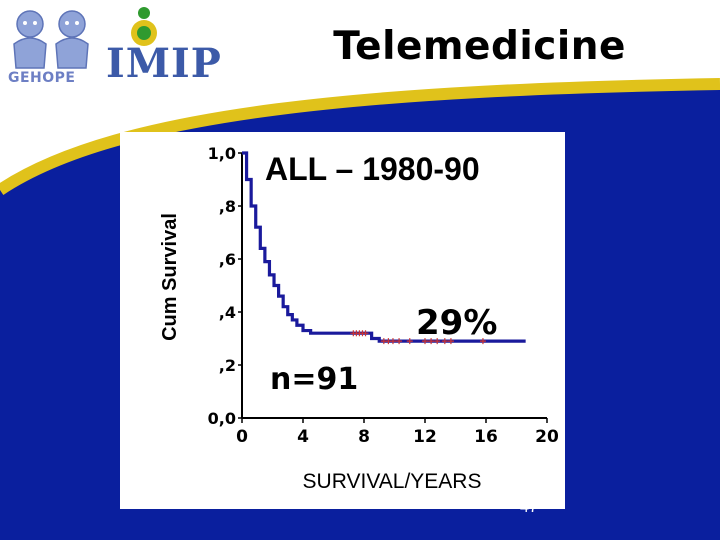 This screenshot has height=540, width=720. What do you see at coordinates (222, 153) in the screenshot?
I see `y-tick-label: 1,0` at bounding box center [222, 153].